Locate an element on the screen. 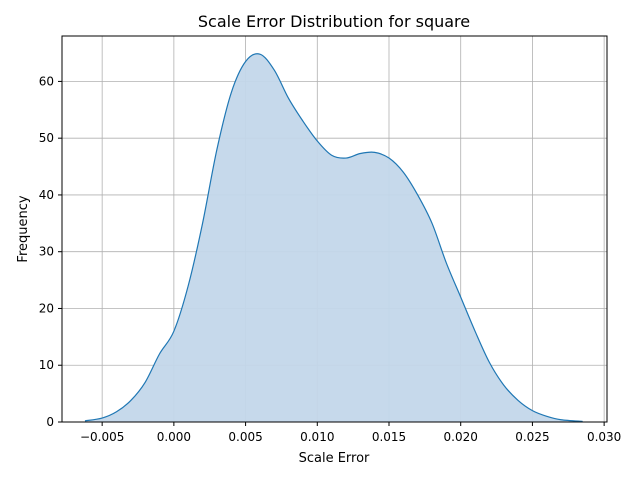 Image resolution: width=640 pixels, height=480 pixels. x-tick-label: 0.000 is located at coordinates (174, 437).